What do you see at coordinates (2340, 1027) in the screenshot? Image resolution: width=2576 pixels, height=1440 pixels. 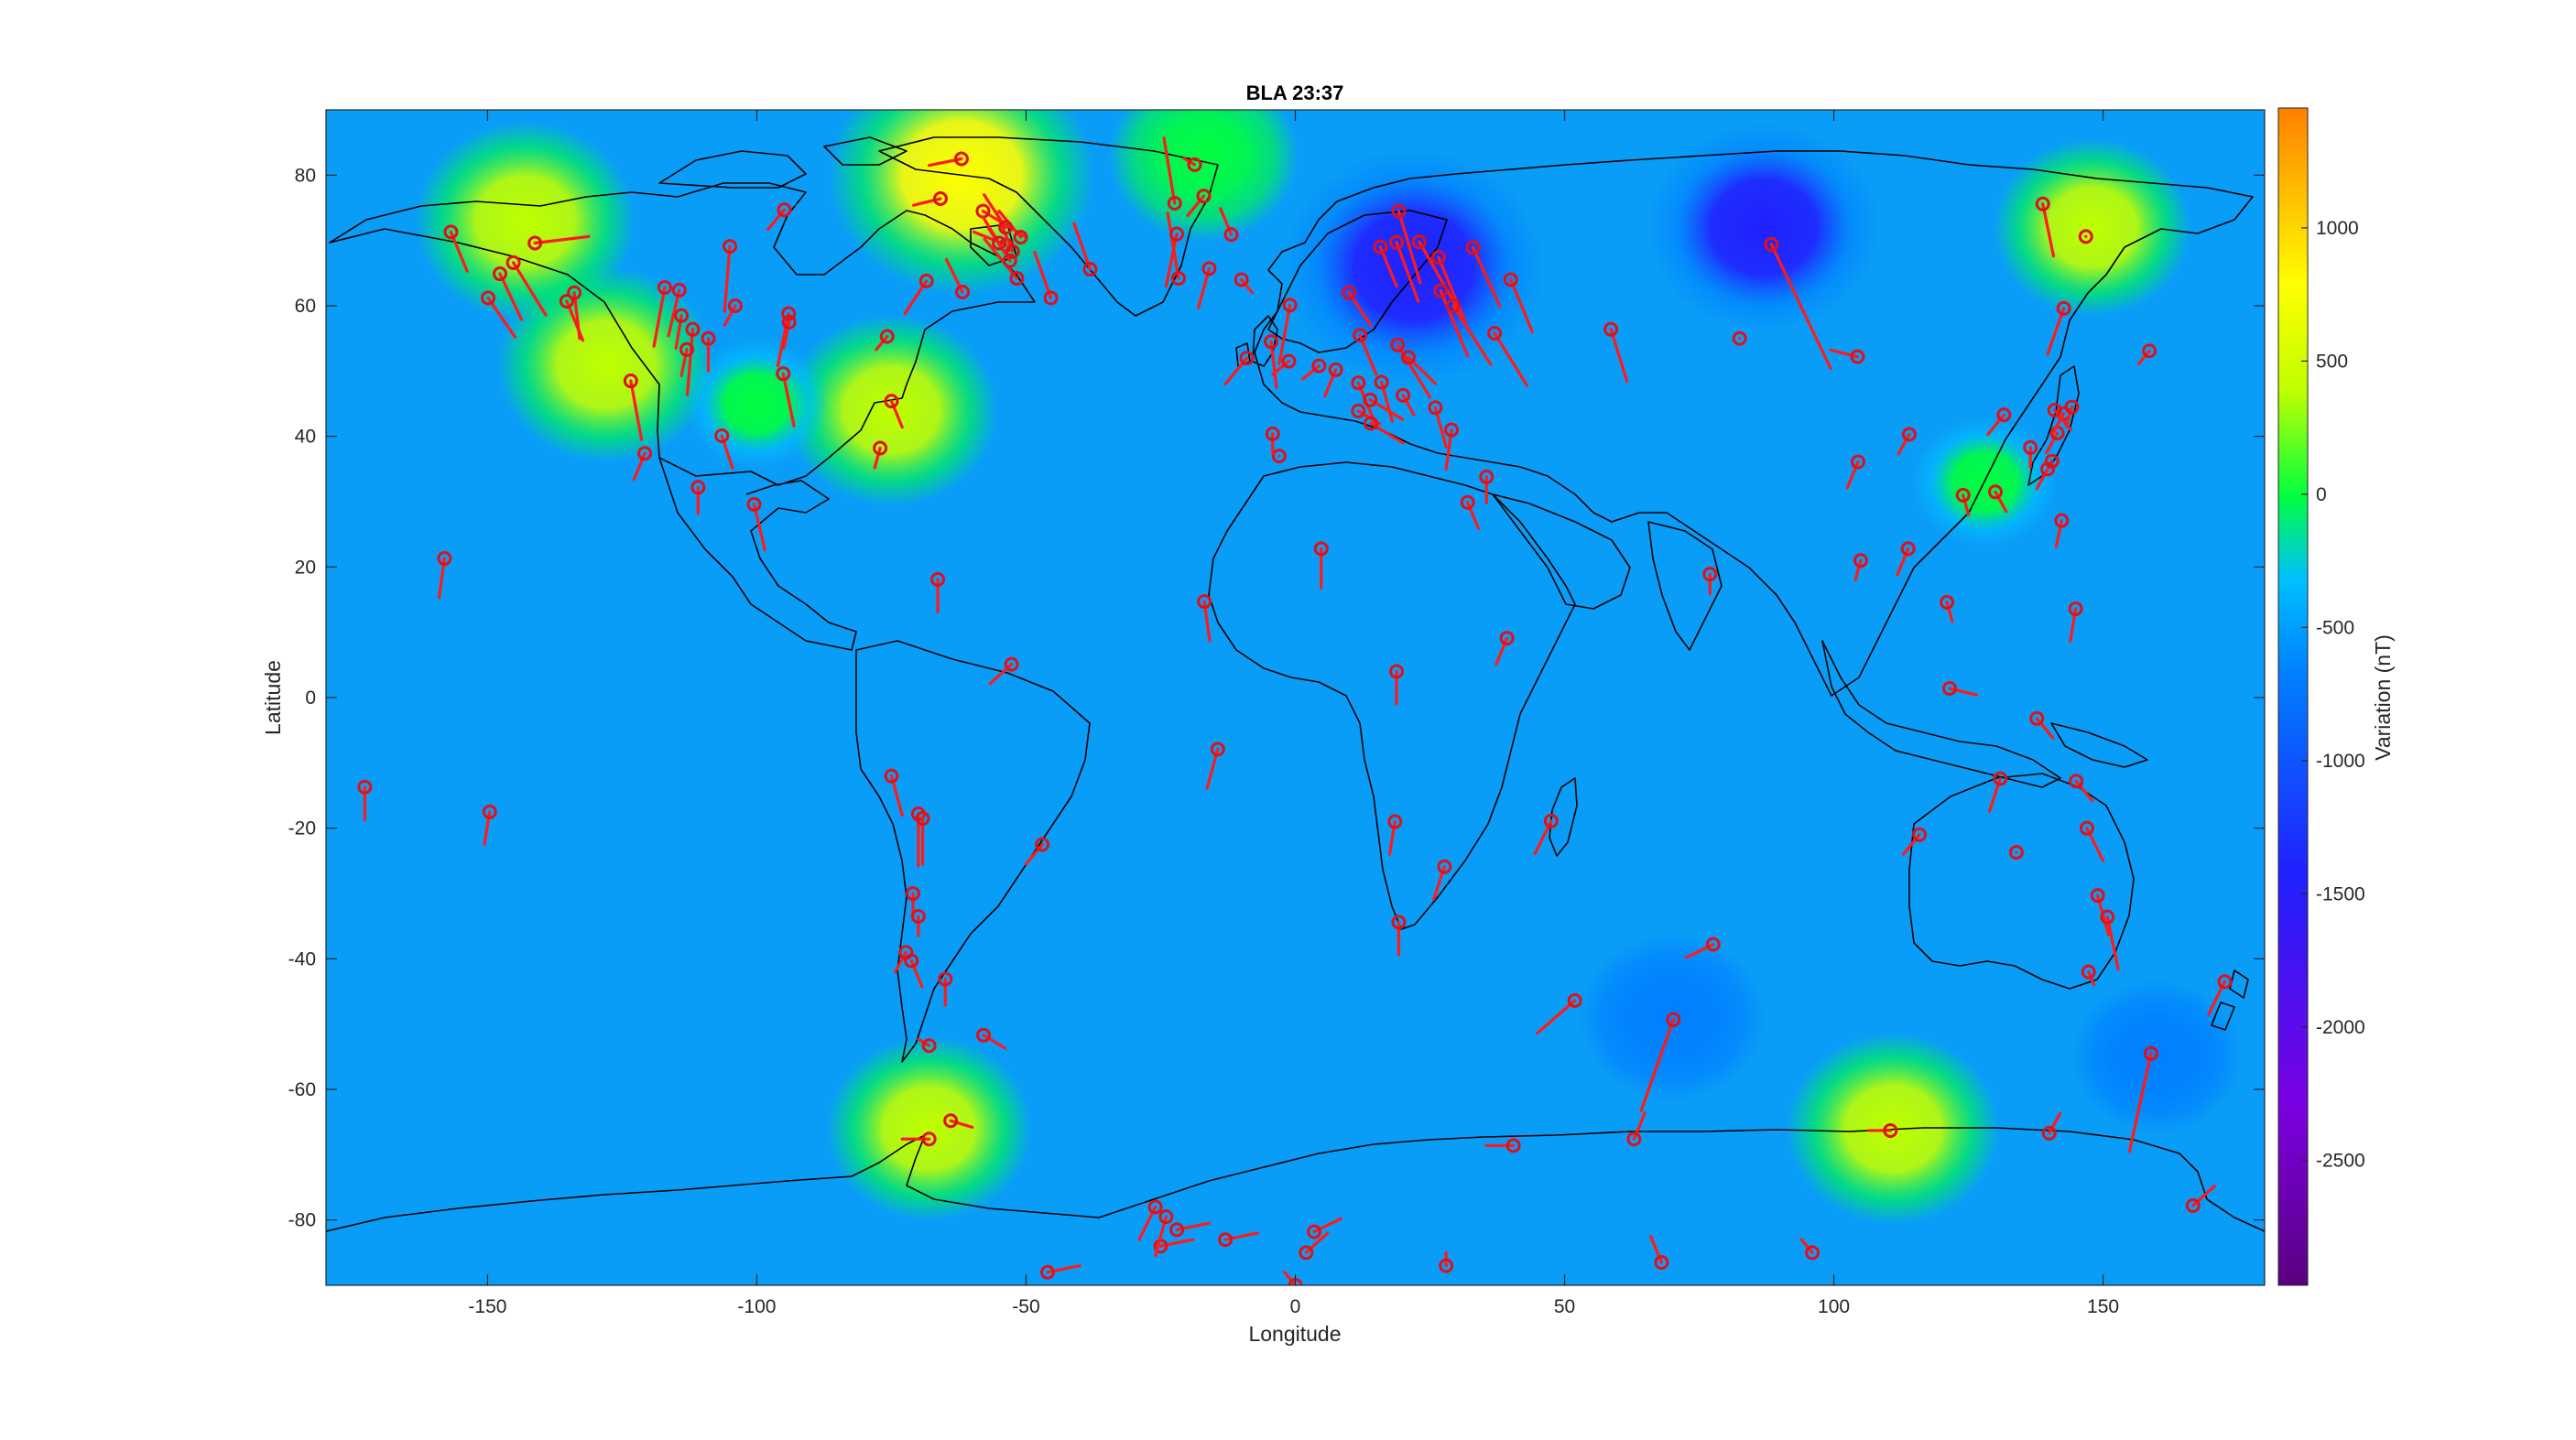 I see `colorbar-tick-label: -2000` at bounding box center [2340, 1027].